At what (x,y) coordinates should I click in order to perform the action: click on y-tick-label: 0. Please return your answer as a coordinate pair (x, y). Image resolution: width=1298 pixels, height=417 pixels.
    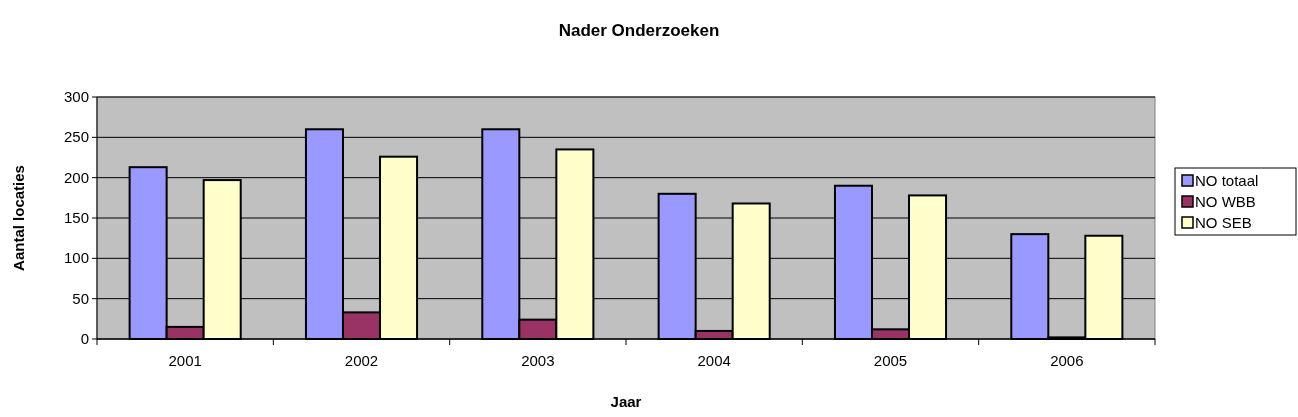
    Looking at the image, I should click on (84, 338).